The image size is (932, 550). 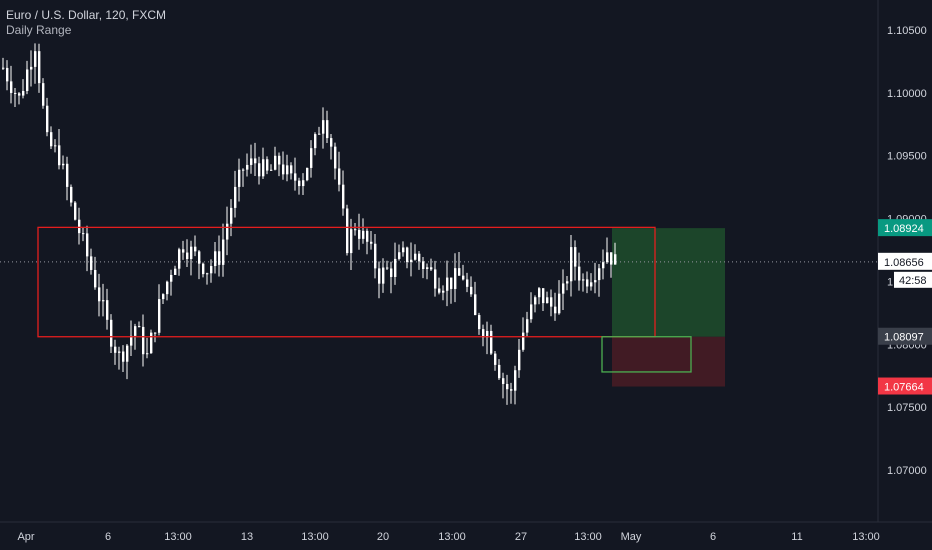 What do you see at coordinates (796, 537) in the screenshot?
I see `x-tick-label: 11` at bounding box center [796, 537].